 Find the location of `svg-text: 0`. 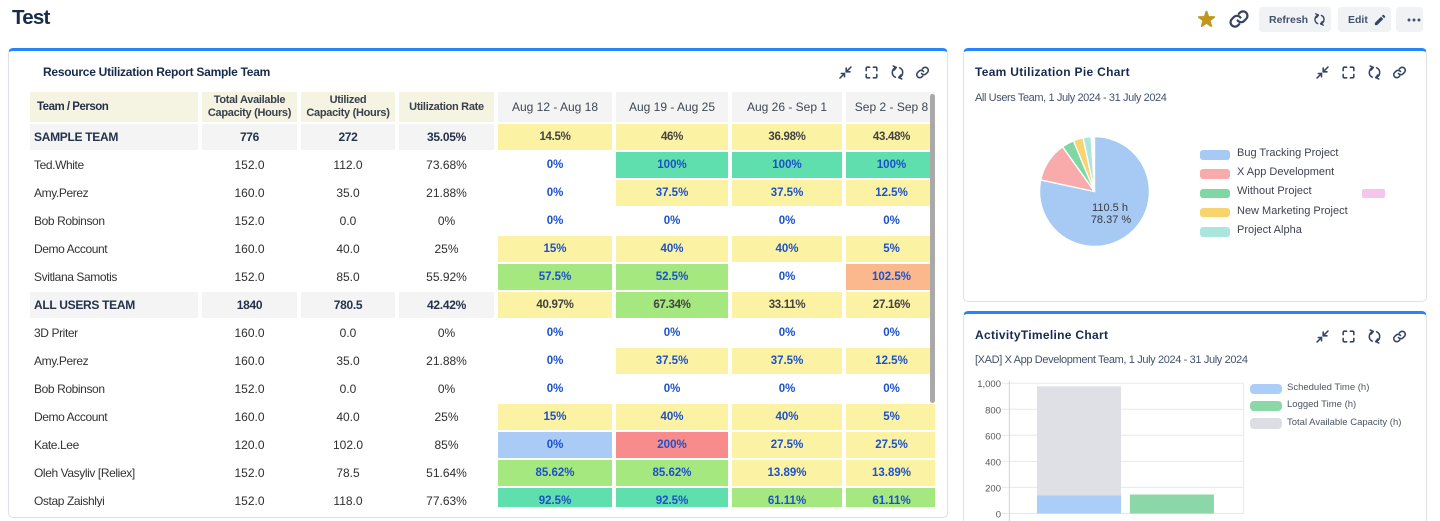

svg-text: 0 is located at coordinates (998, 515).